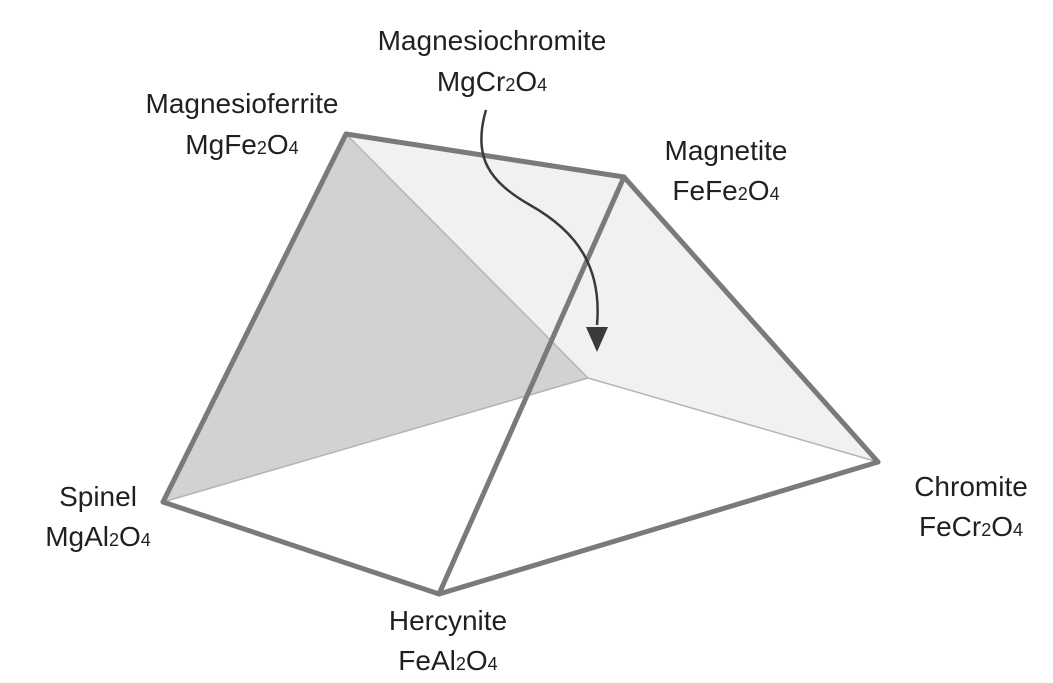 Image resolution: width=1053 pixels, height=683 pixels. What do you see at coordinates (971, 526) in the screenshot?
I see `label-chromite-formula: FeCr2O4` at bounding box center [971, 526].